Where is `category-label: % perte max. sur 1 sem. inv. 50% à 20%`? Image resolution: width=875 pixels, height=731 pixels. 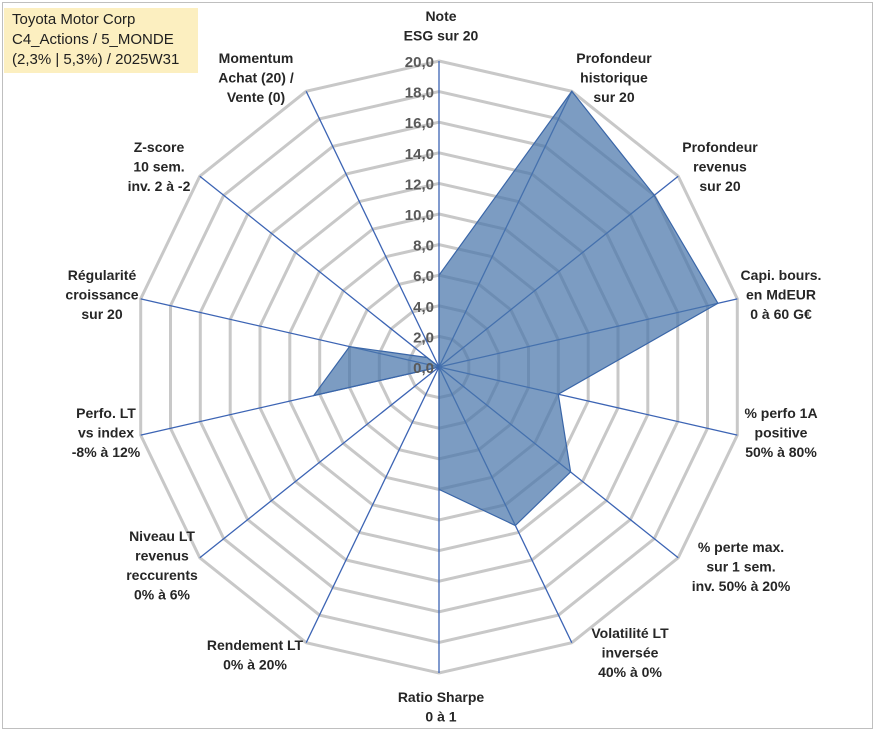
category-label: % perte max. sur 1 sem. inv. 50% à 20% is located at coordinates (741, 566).